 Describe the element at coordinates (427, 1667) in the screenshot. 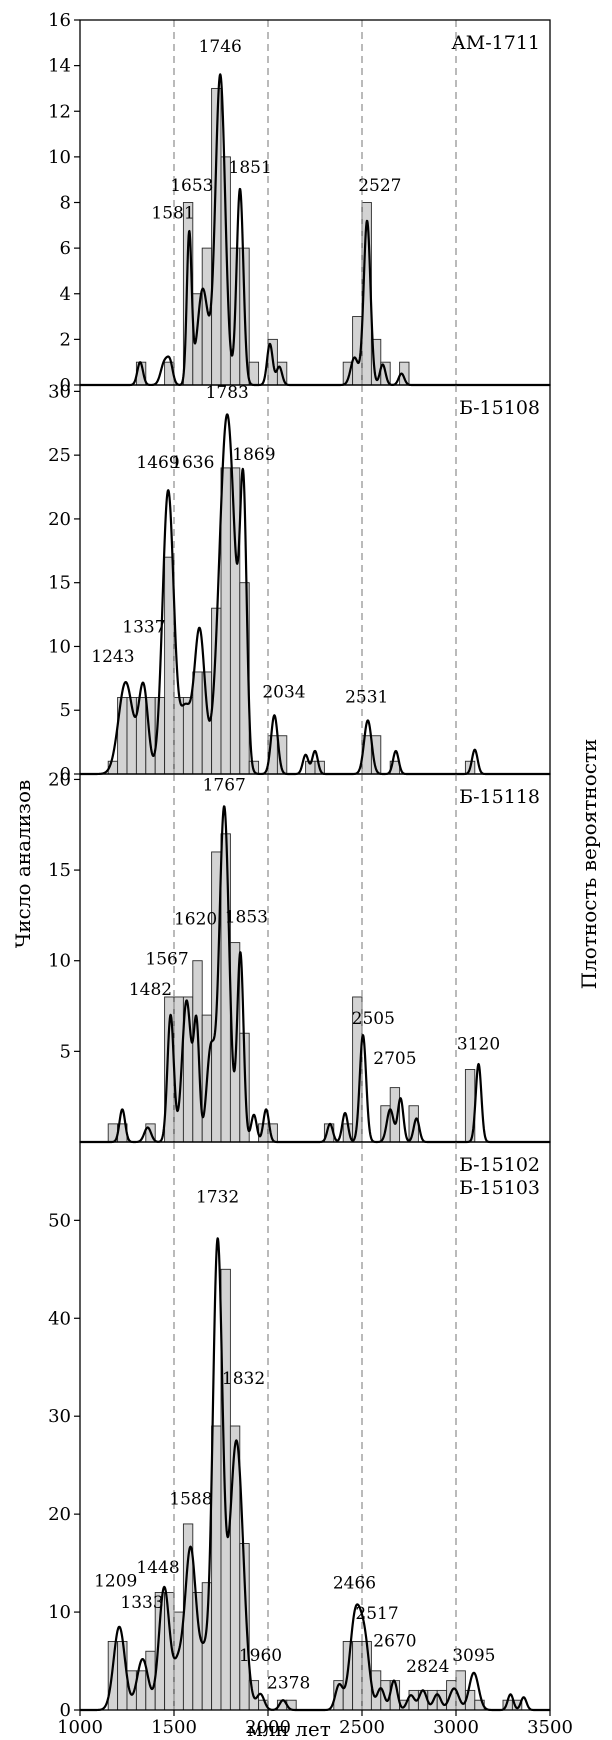

I see `peak-age-label: 2824` at that location.